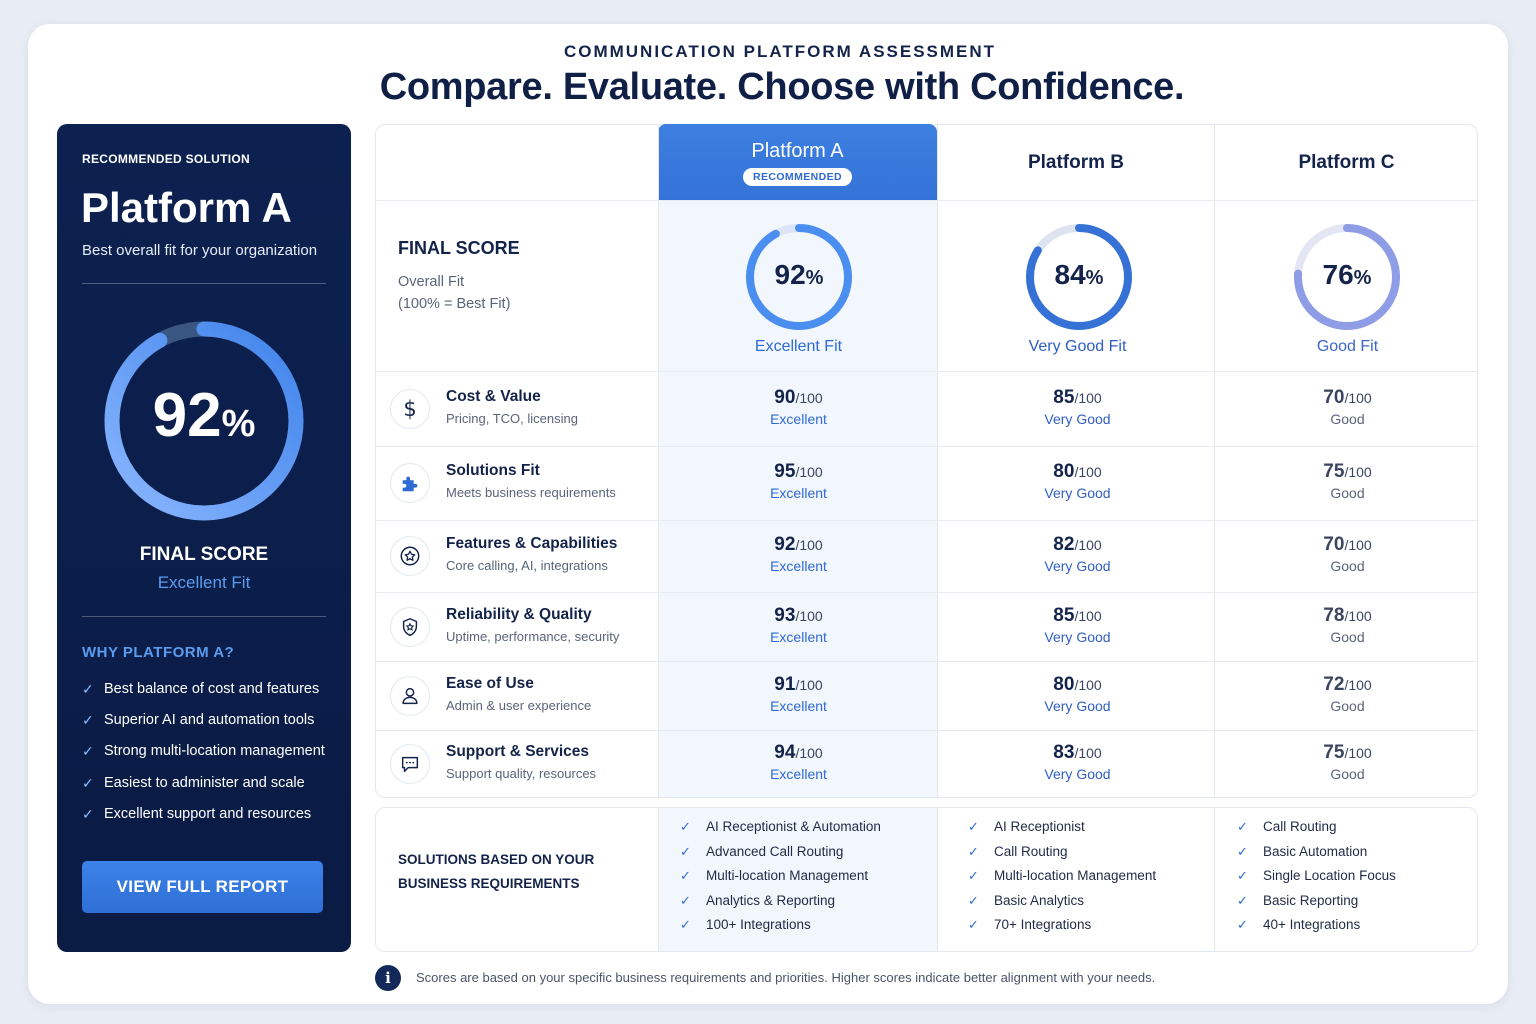  I want to click on solution-item: ✓ Call Routing, so click(1062, 856).